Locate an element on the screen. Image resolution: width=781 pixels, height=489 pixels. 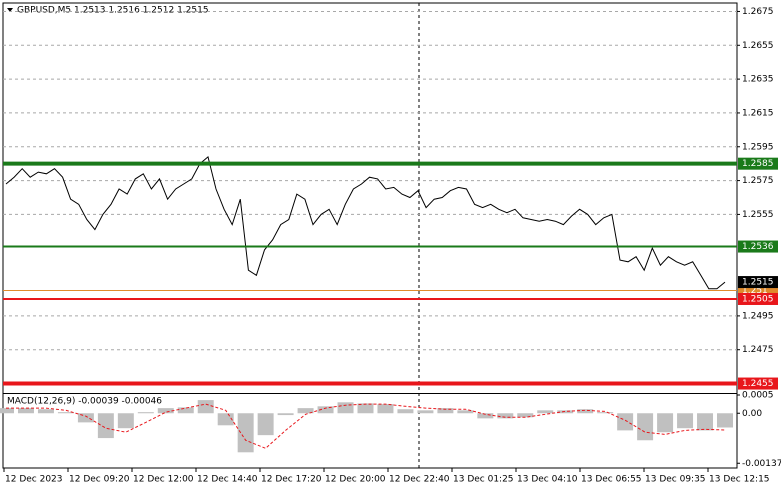
level-label: 1.2455 is located at coordinates (758, 384).